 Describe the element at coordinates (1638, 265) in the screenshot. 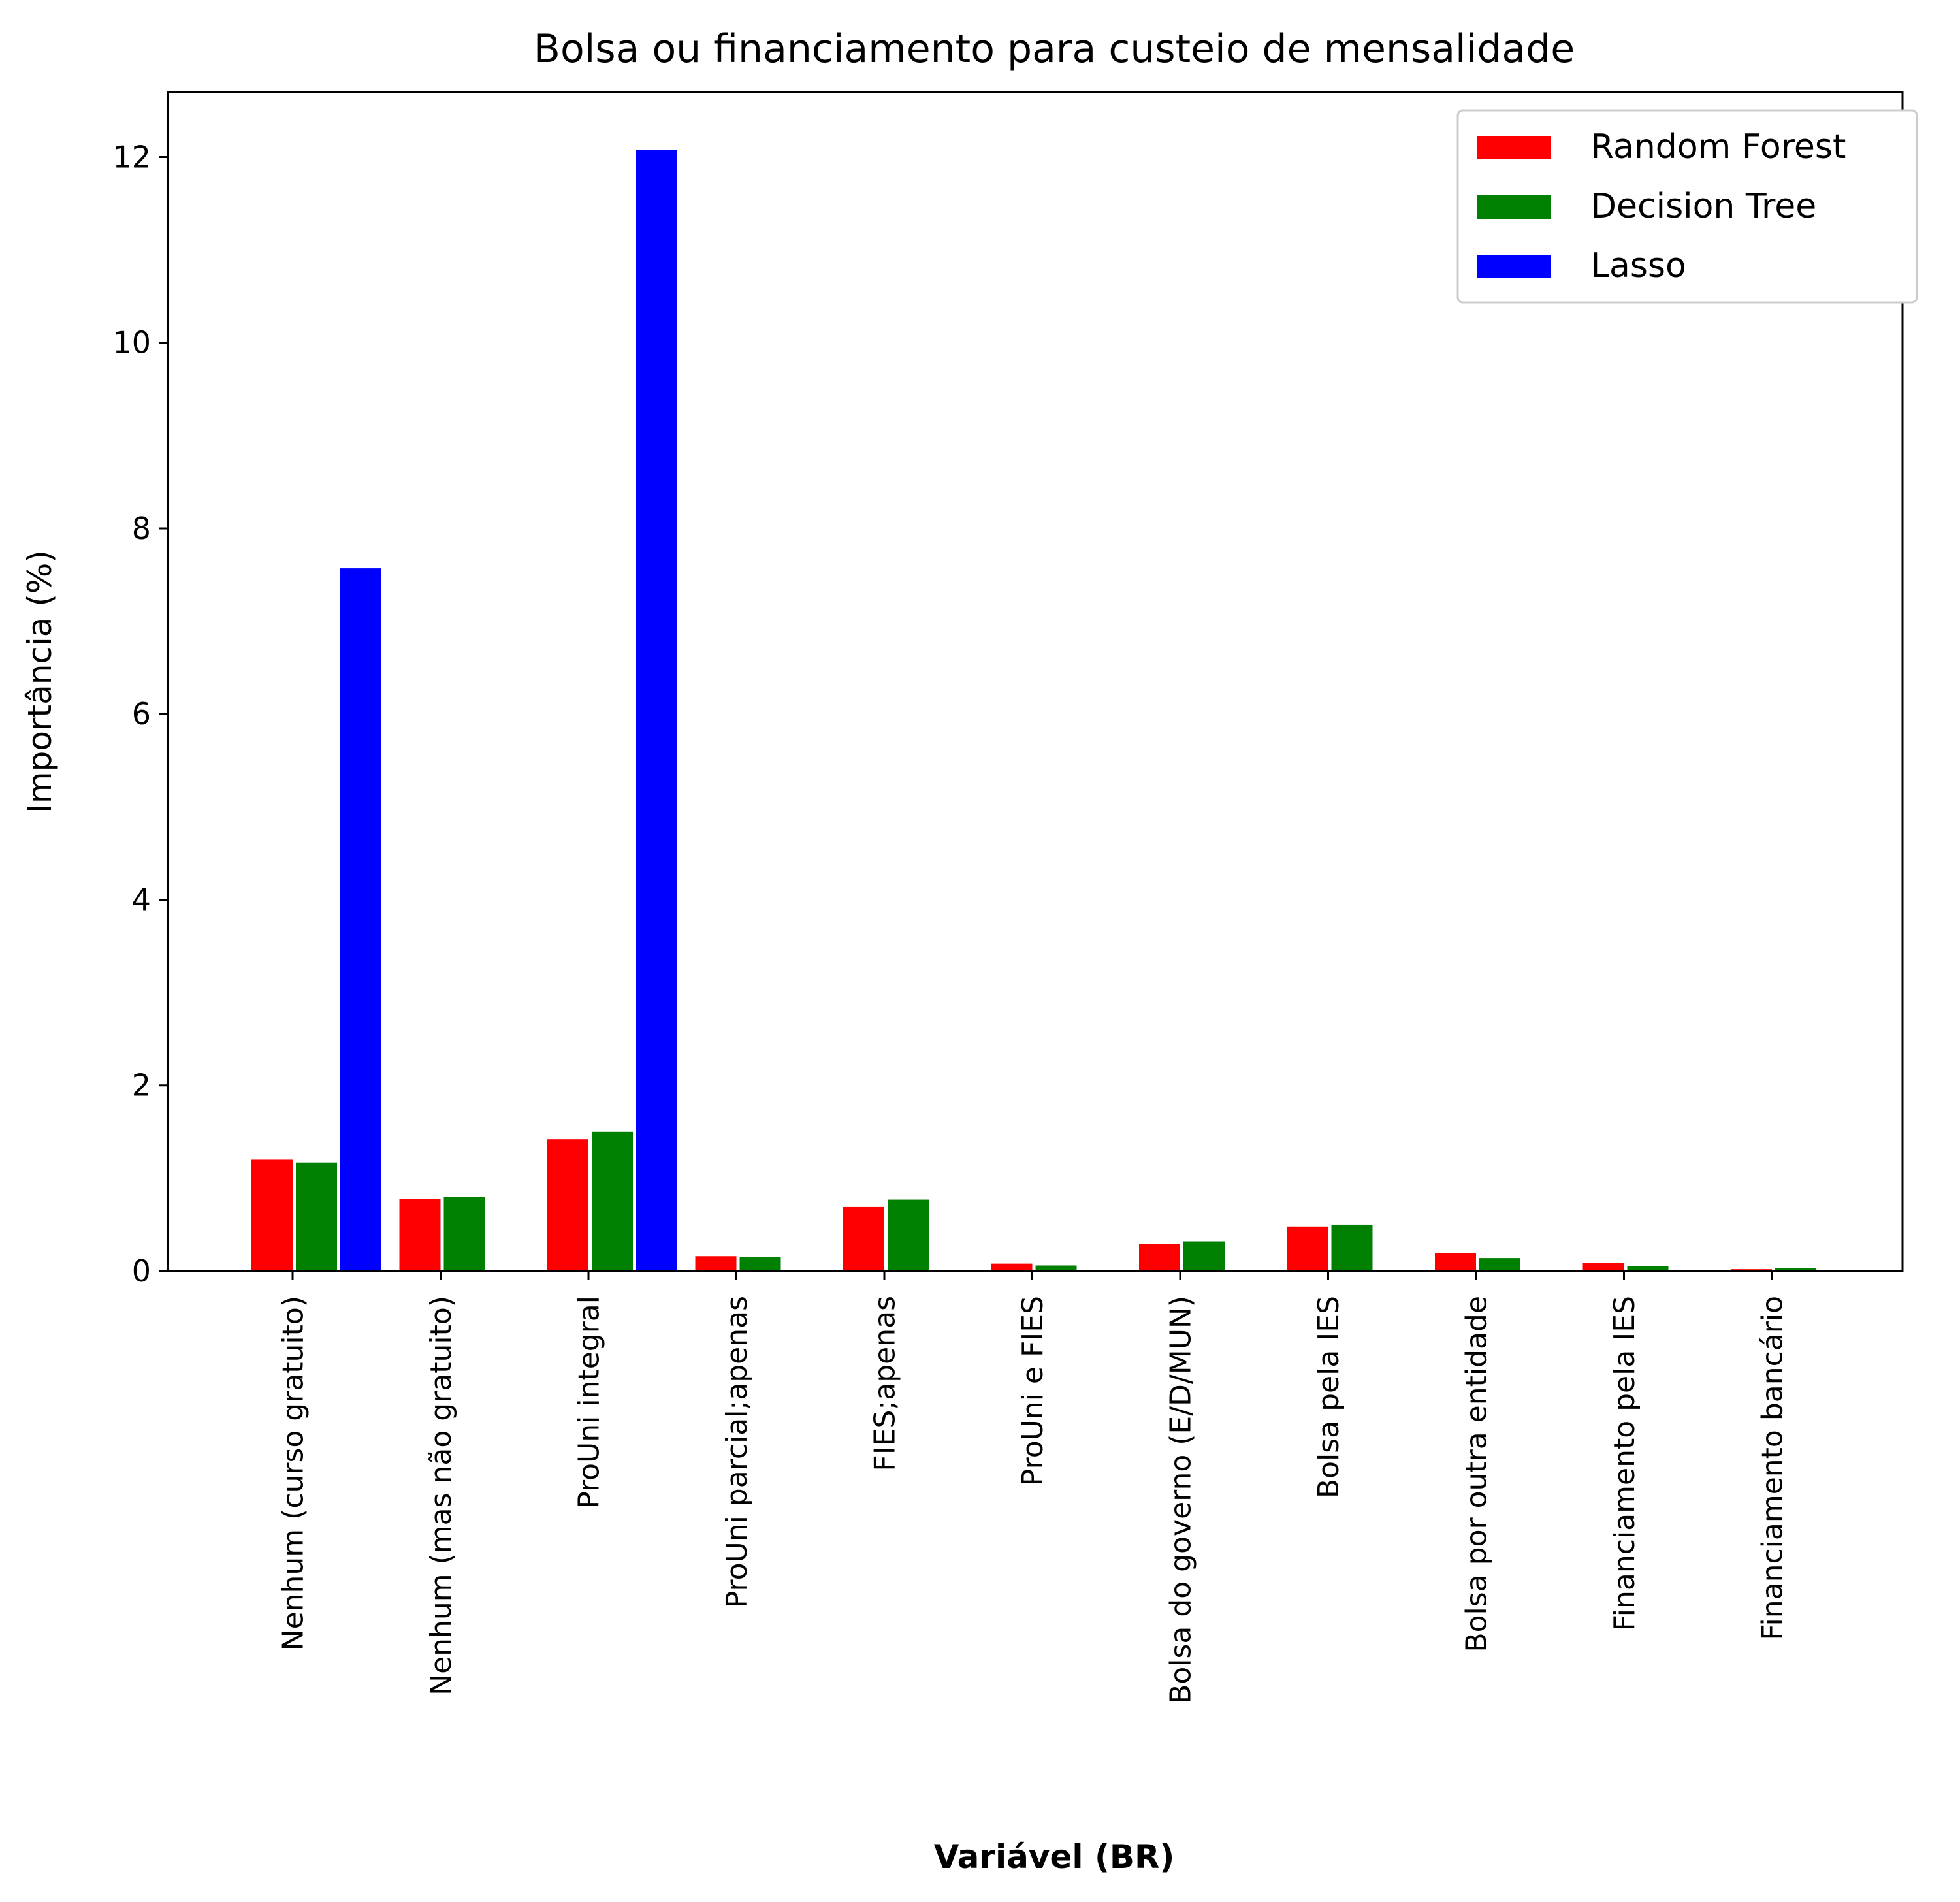

I see `legend-label: Lasso` at that location.